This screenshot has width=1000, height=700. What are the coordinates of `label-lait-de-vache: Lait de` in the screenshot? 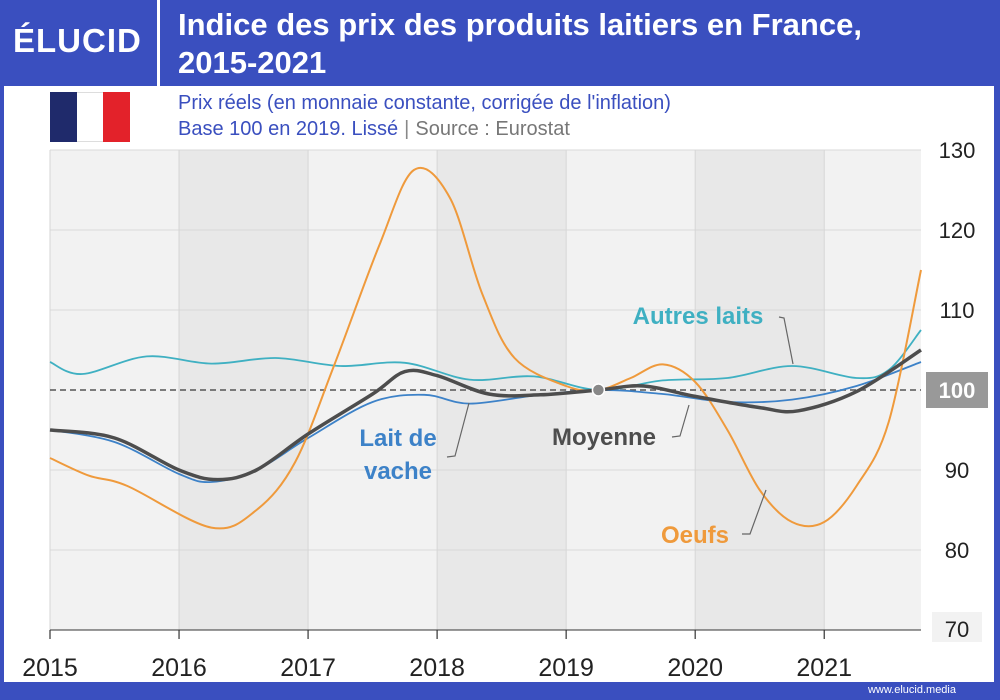 It's located at (397, 438).